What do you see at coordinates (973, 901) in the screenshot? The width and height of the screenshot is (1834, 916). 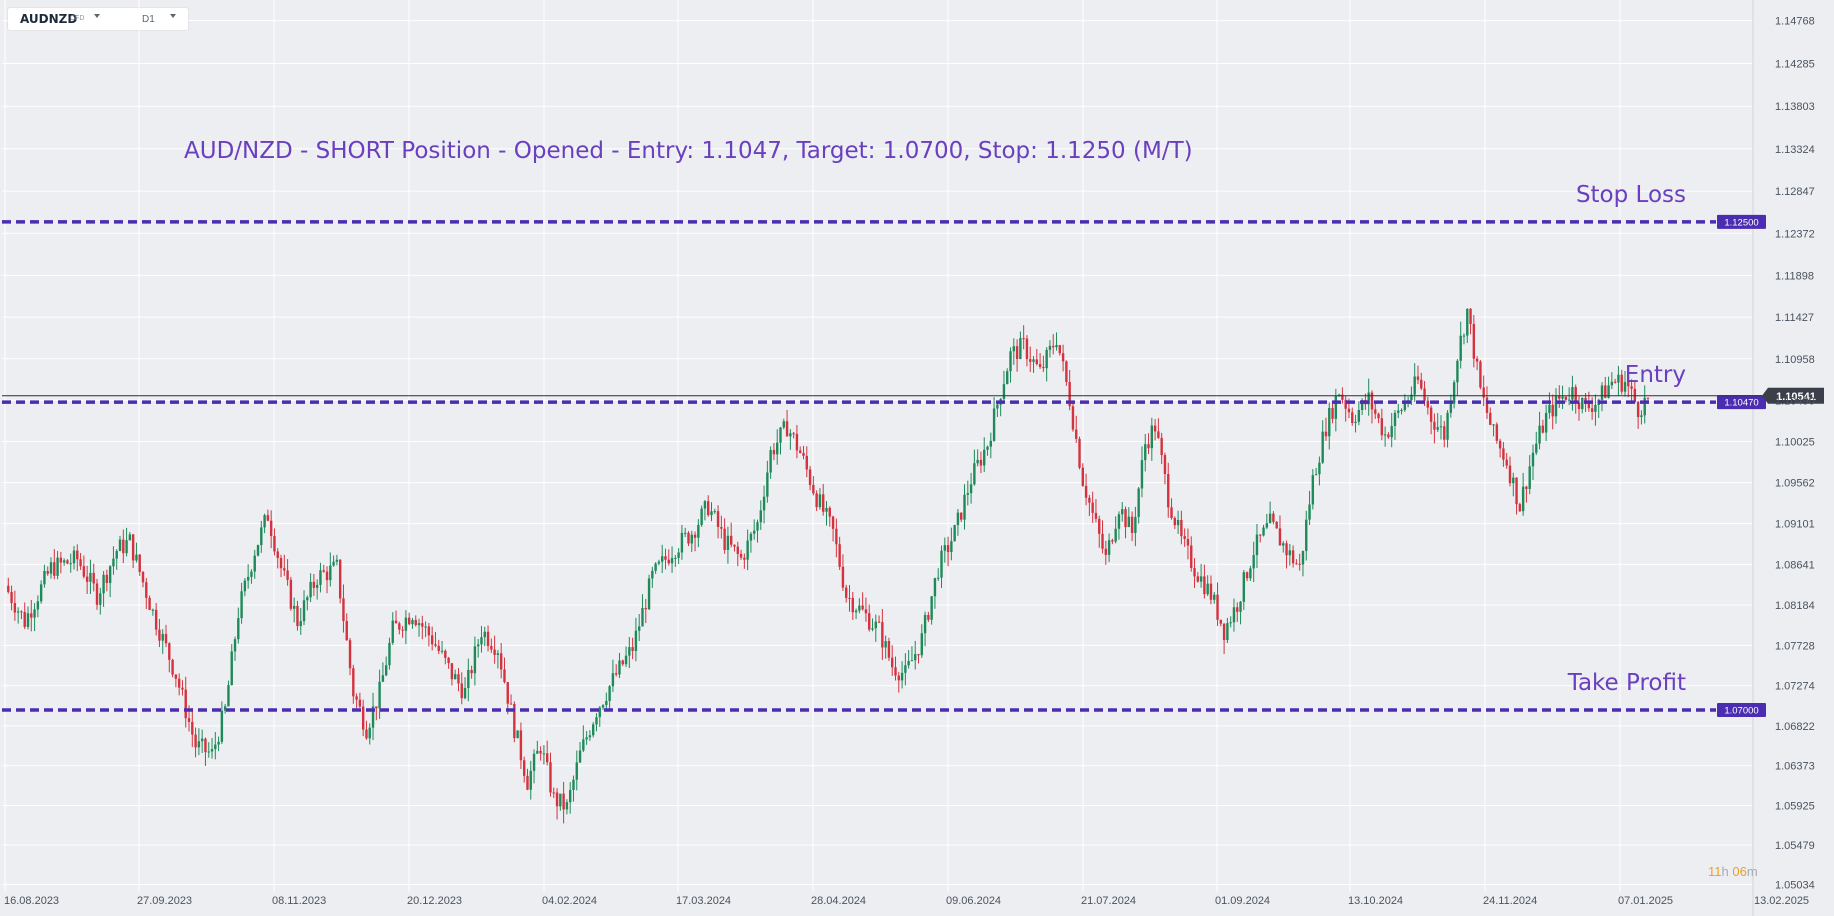 I see `time-axis-label: 09.06.2024` at bounding box center [973, 901].